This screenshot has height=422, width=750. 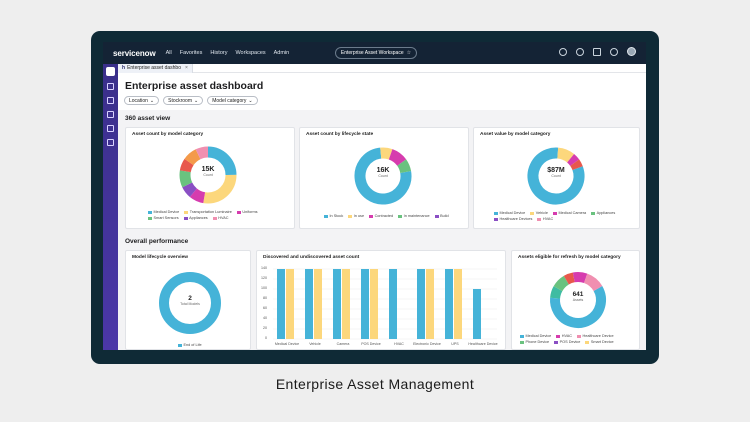 I want to click on nav-all: All, so click(x=168, y=53).